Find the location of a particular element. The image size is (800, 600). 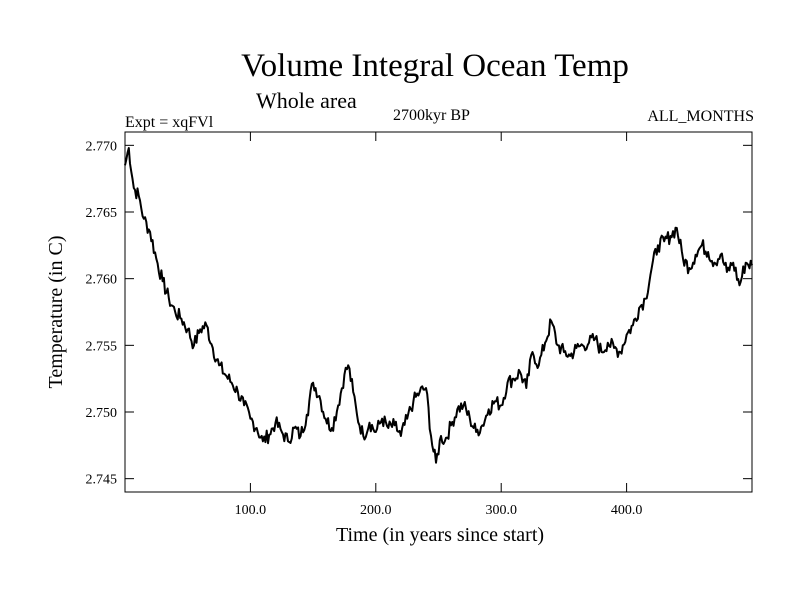

x-tick-label: 200.0 is located at coordinates (376, 510).